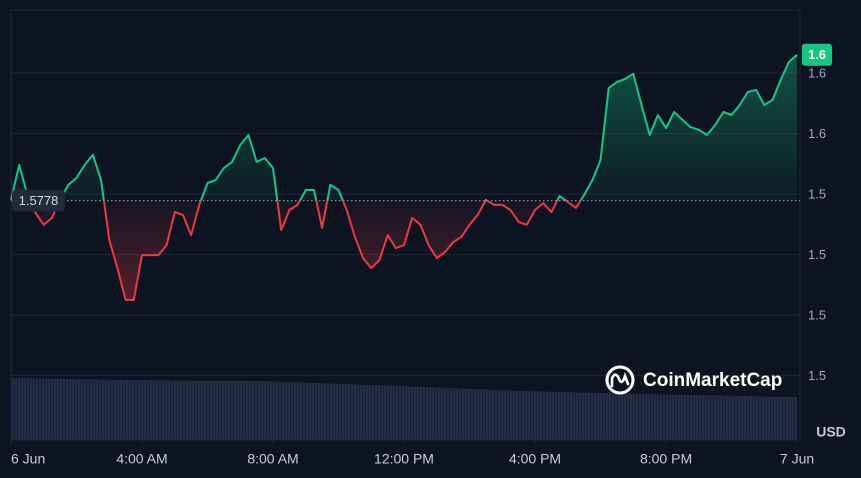 The width and height of the screenshot is (861, 478). Describe the element at coordinates (666, 459) in the screenshot. I see `x-tick-label: 8:00 PM` at that location.